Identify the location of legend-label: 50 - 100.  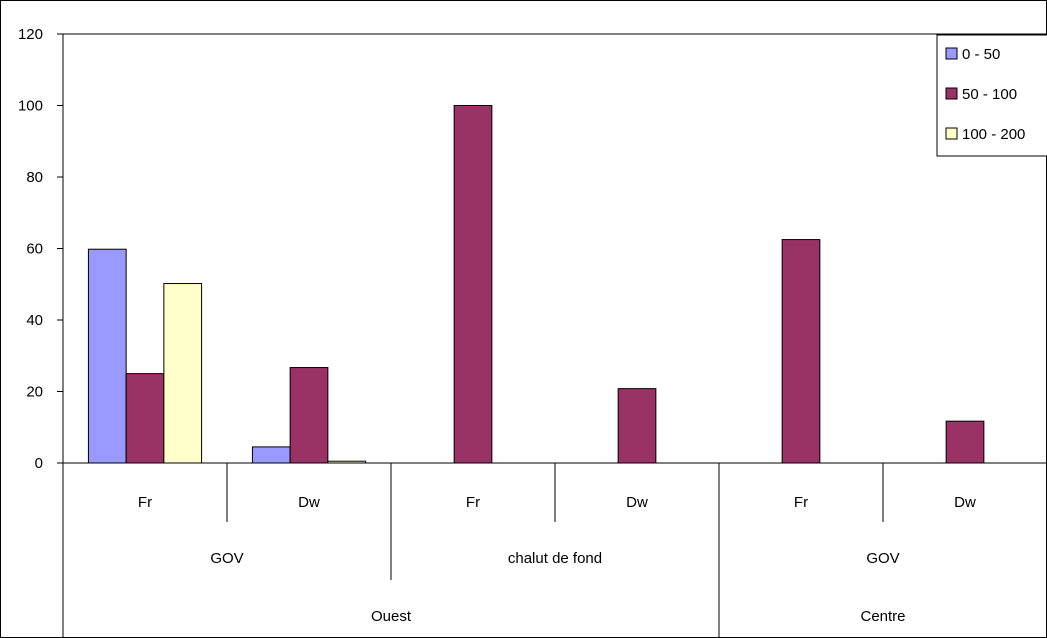
(989, 94).